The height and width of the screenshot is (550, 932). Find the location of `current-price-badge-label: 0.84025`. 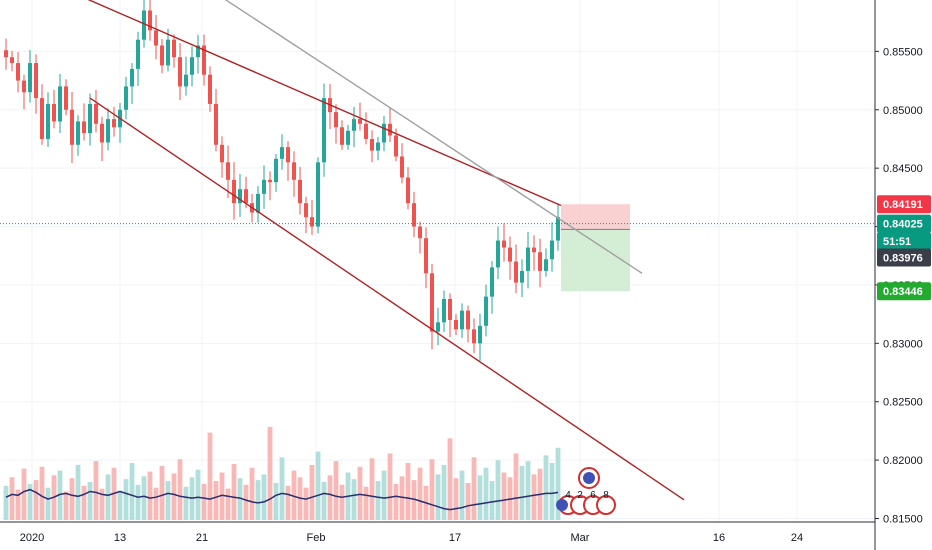

current-price-badge-label: 0.84025 is located at coordinates (903, 225).